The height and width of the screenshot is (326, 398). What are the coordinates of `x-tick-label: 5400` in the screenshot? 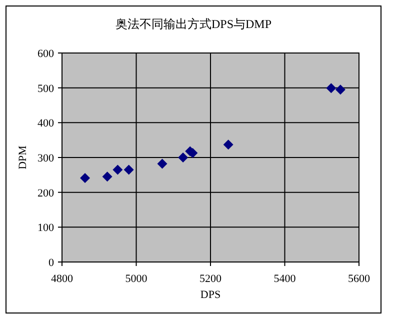 It's located at (285, 279).